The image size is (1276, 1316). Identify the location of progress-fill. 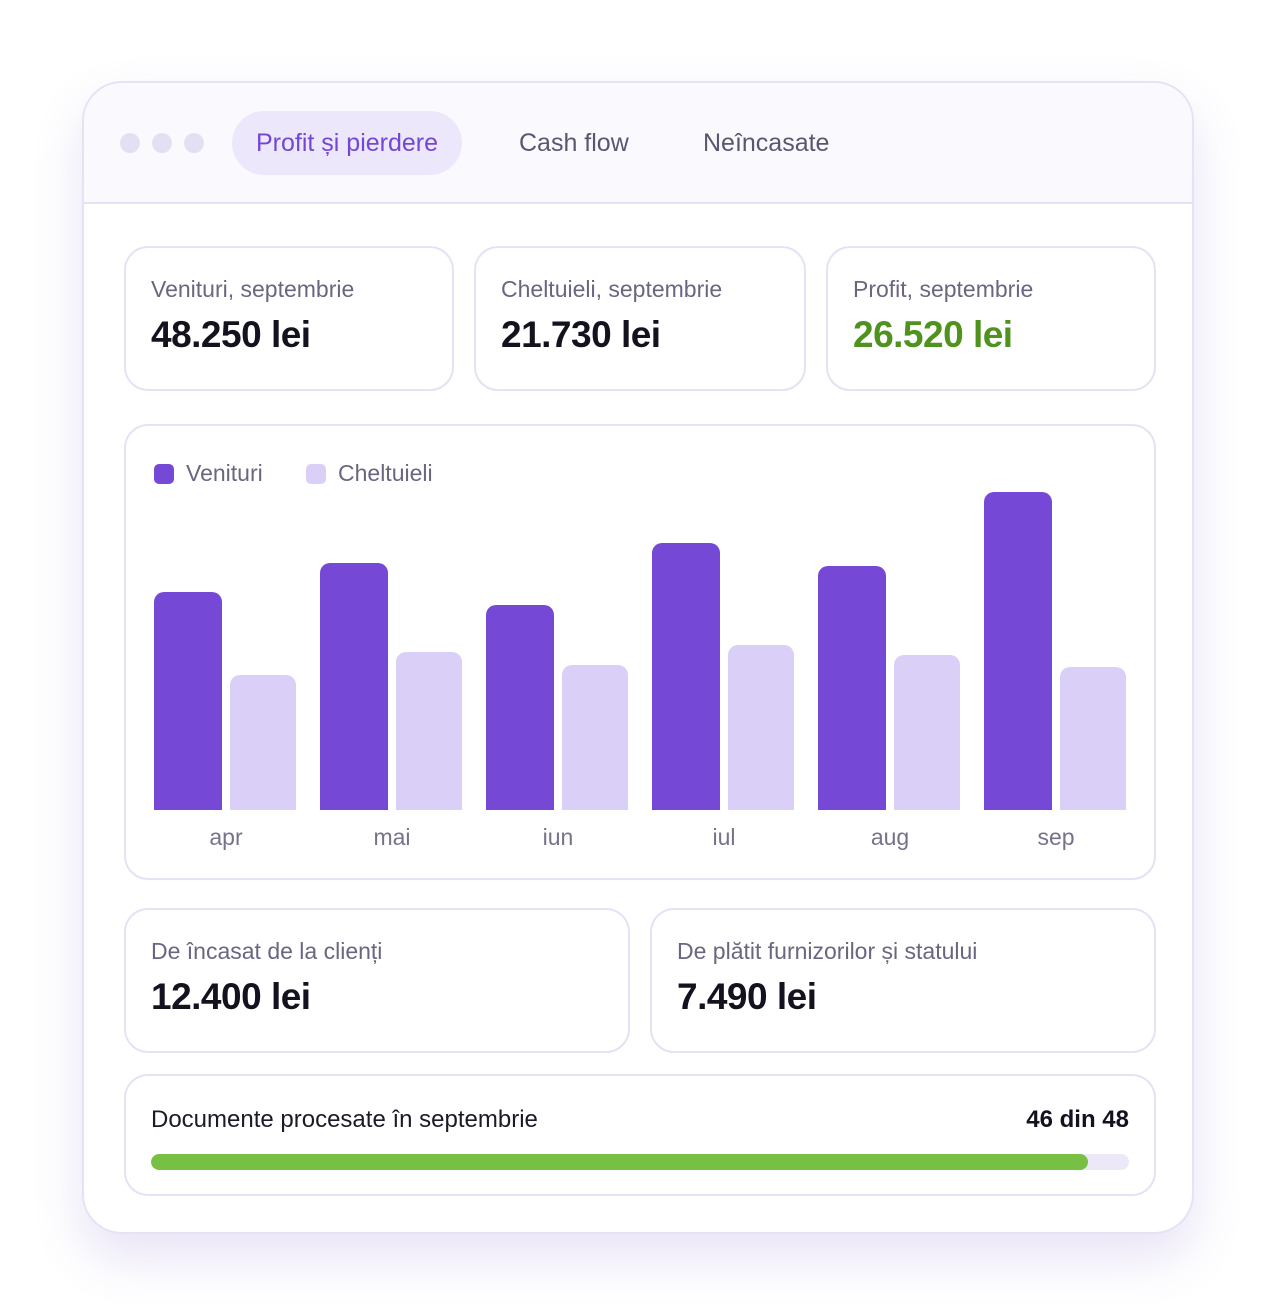
(620, 1162).